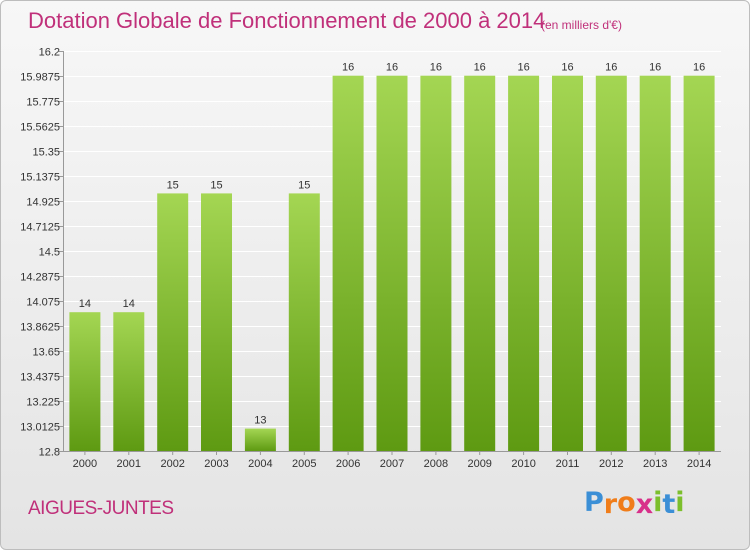 This screenshot has width=750, height=550. What do you see at coordinates (304, 185) in the screenshot?
I see `value-label-2005: 15` at bounding box center [304, 185].